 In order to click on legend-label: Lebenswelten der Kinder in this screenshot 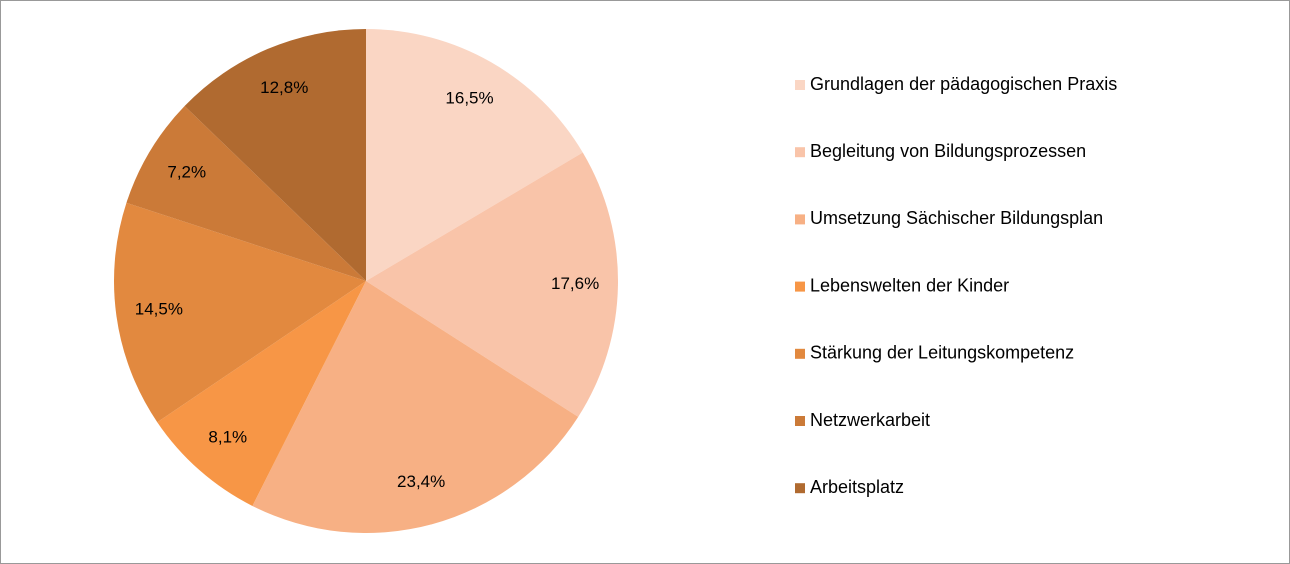, I will do `click(909, 285)`.